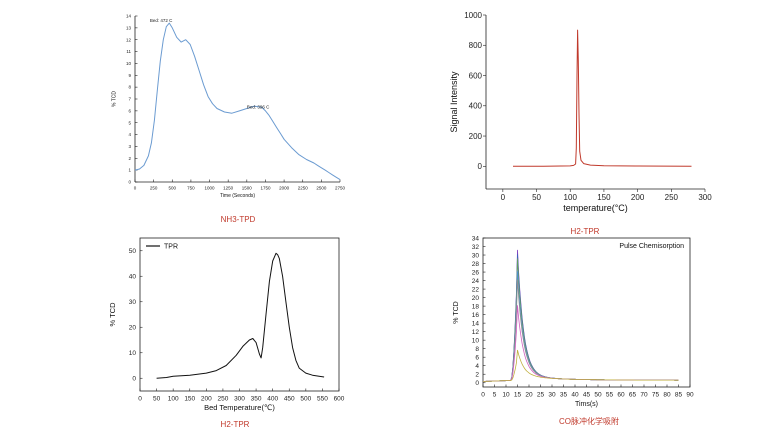  What do you see at coordinates (129, 27) in the screenshot?
I see `y-tick-label: 13` at bounding box center [129, 27].